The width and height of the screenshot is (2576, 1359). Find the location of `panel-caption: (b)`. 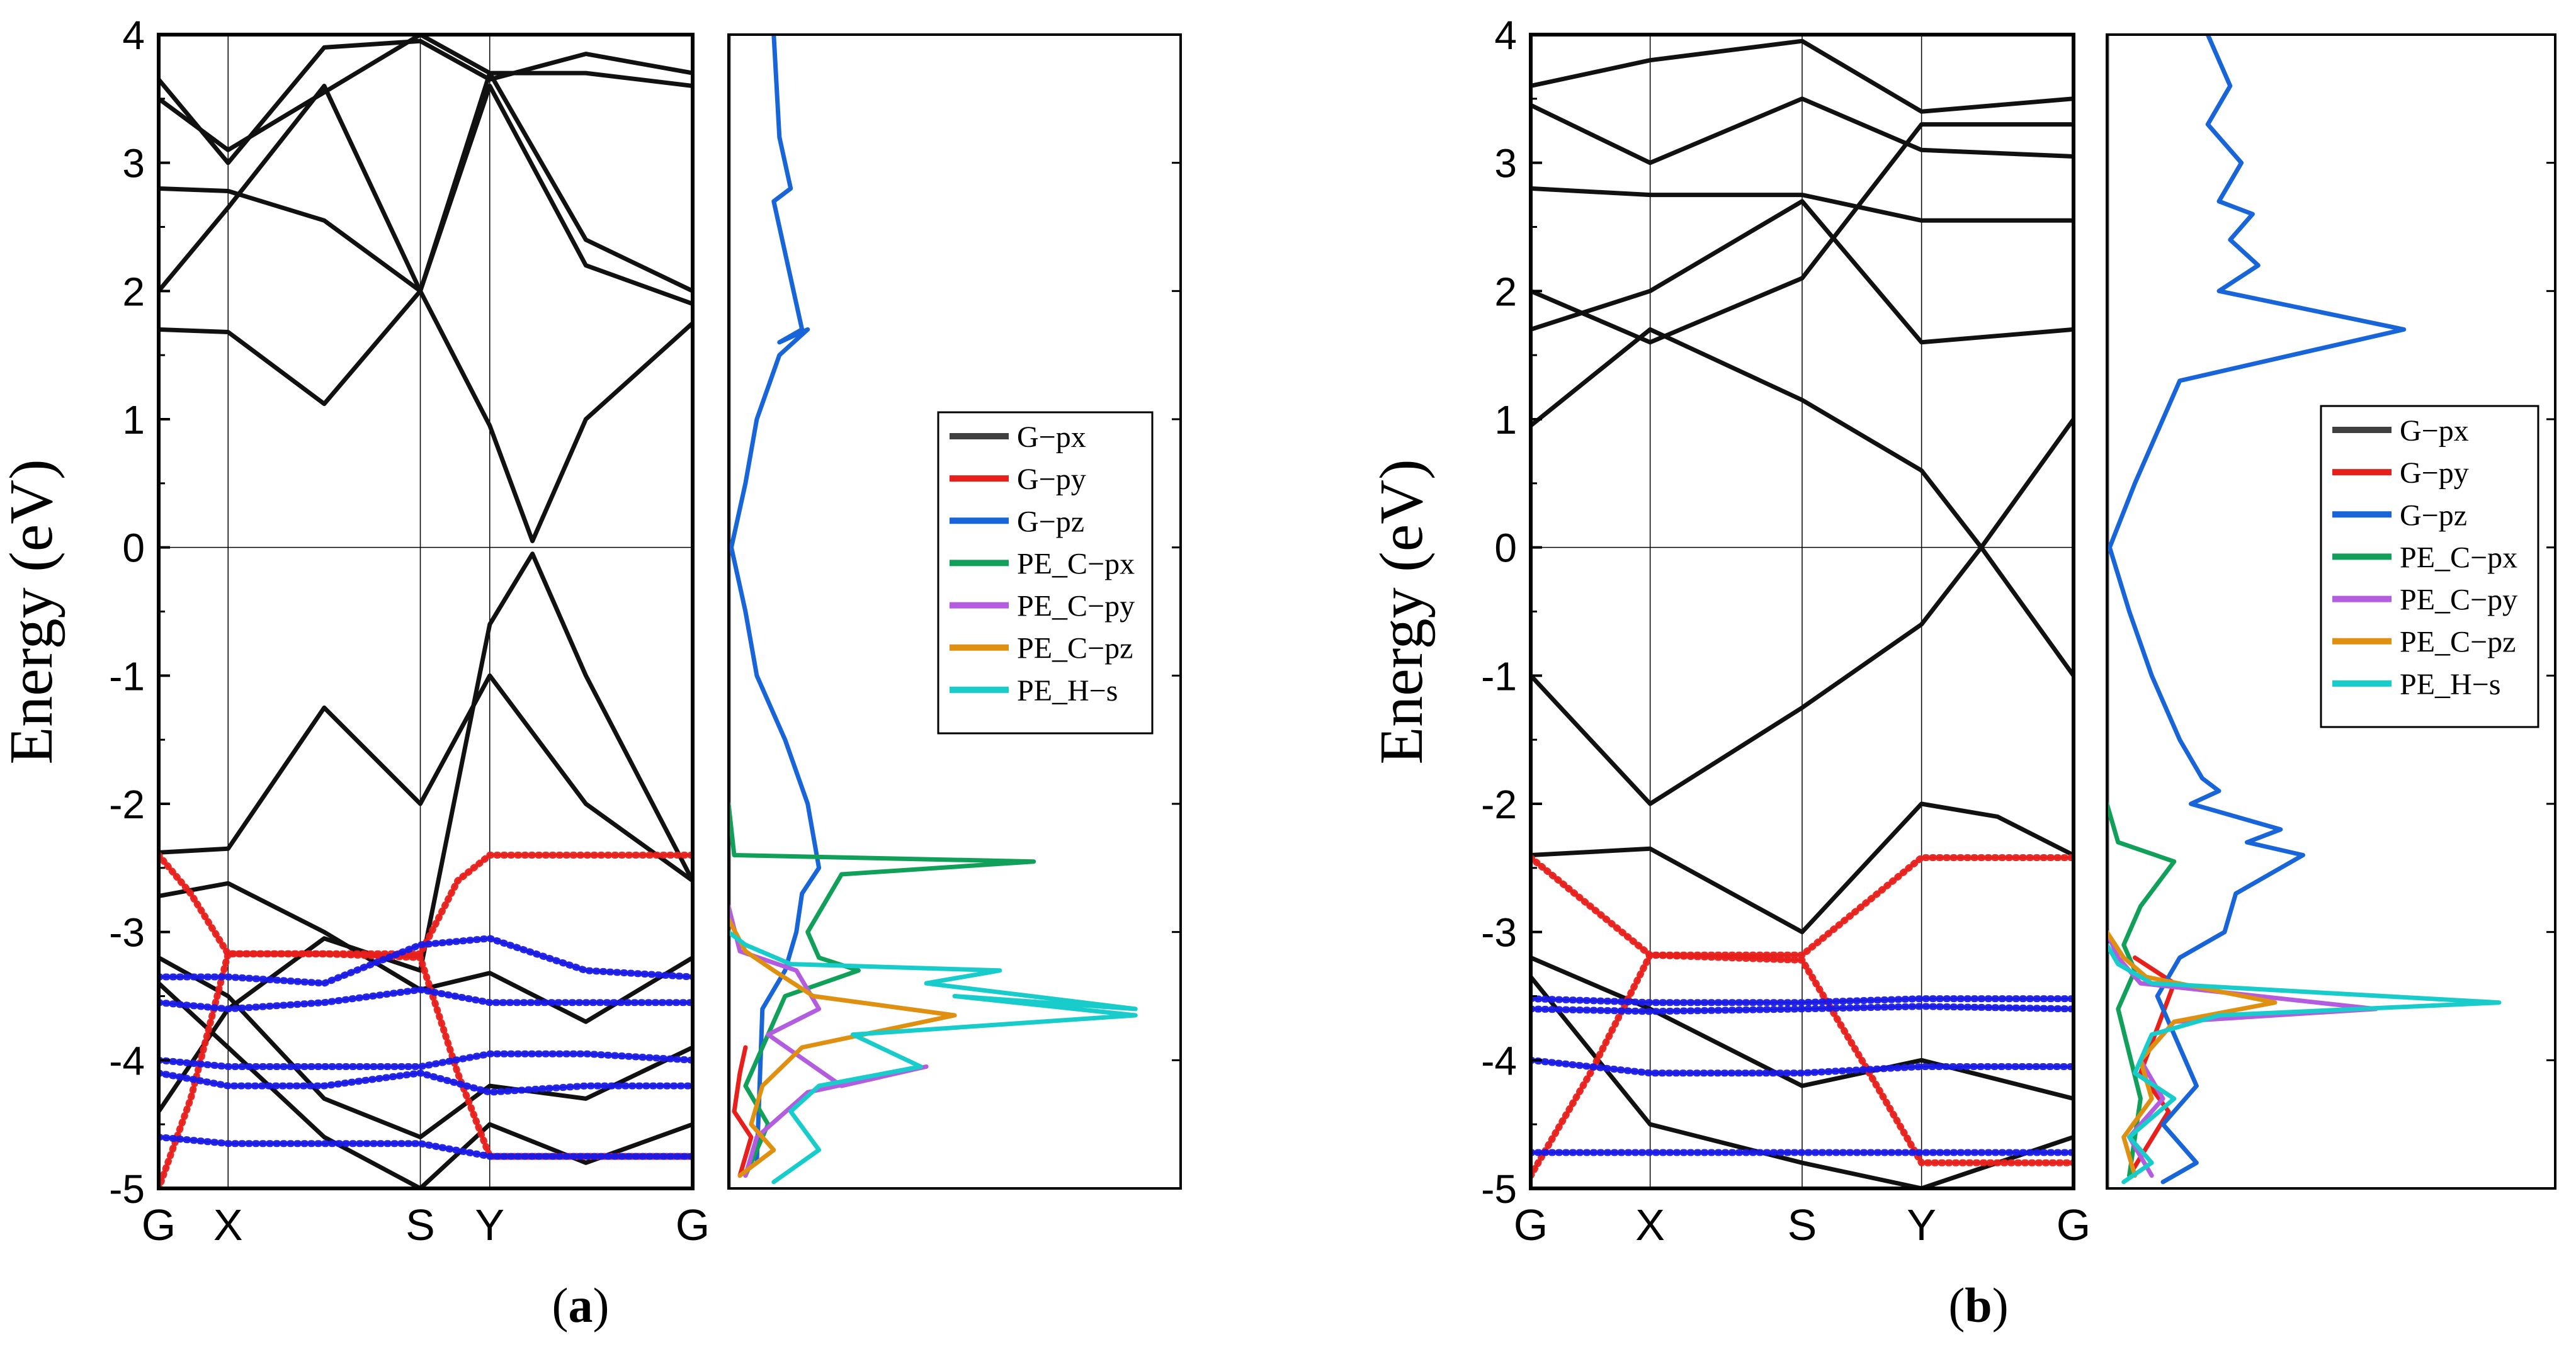

panel-caption: (b) is located at coordinates (1978, 1305).